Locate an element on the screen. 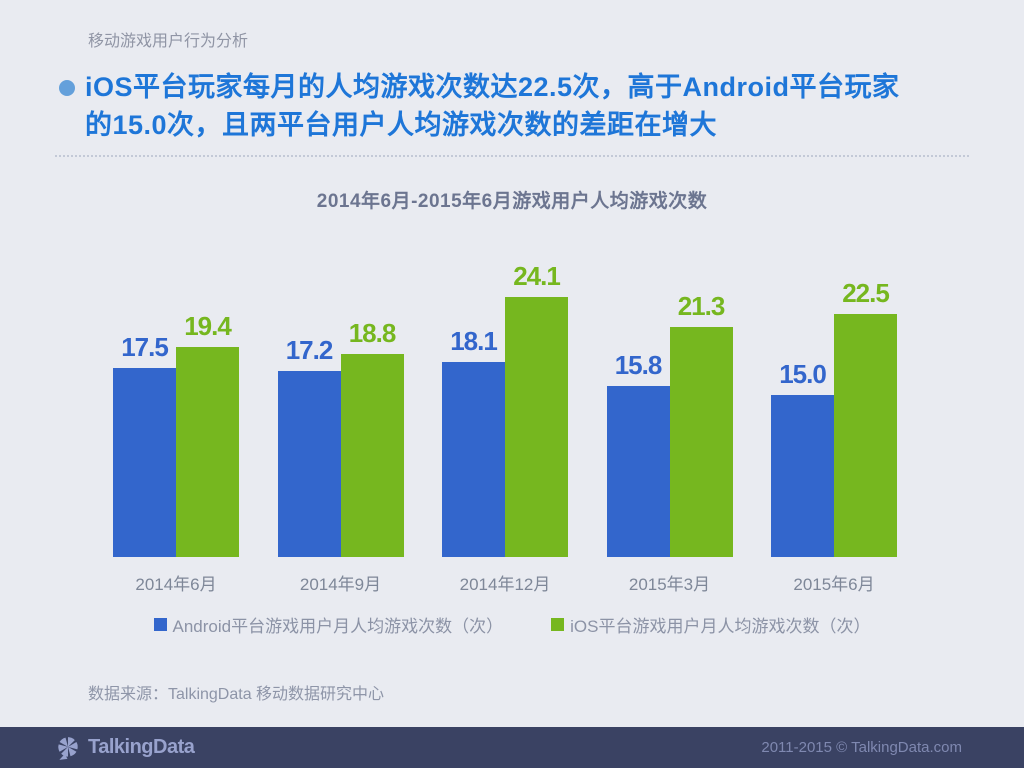  pinwheel-logo-icon is located at coordinates (68, 748).